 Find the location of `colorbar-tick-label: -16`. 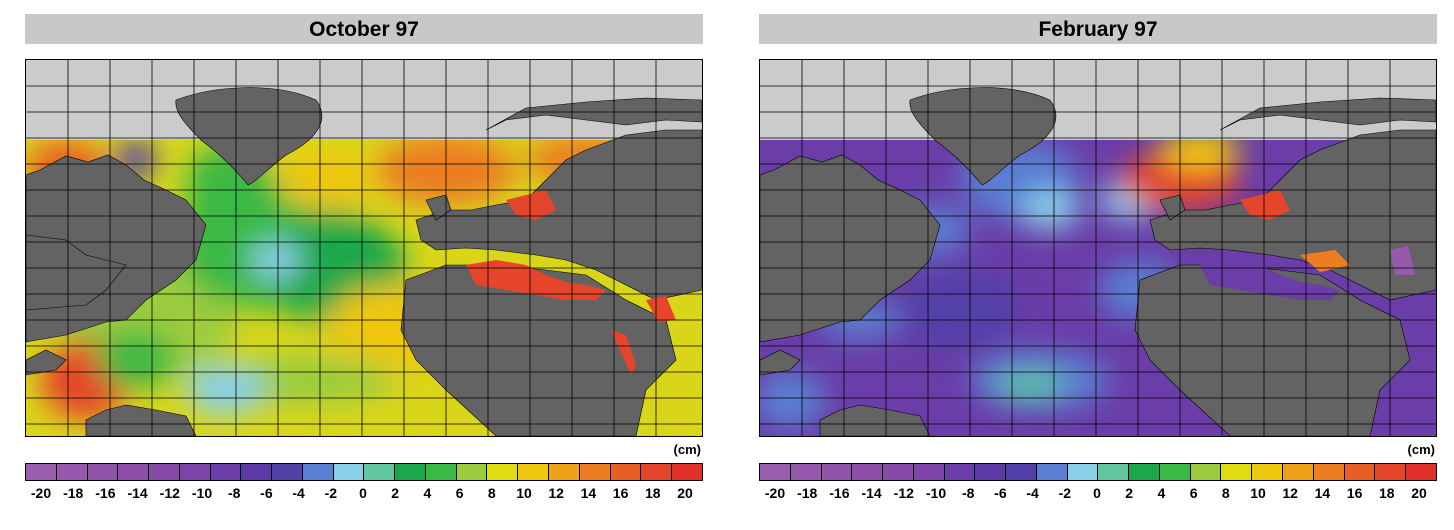

colorbar-tick-label: -16 is located at coordinates (839, 493).